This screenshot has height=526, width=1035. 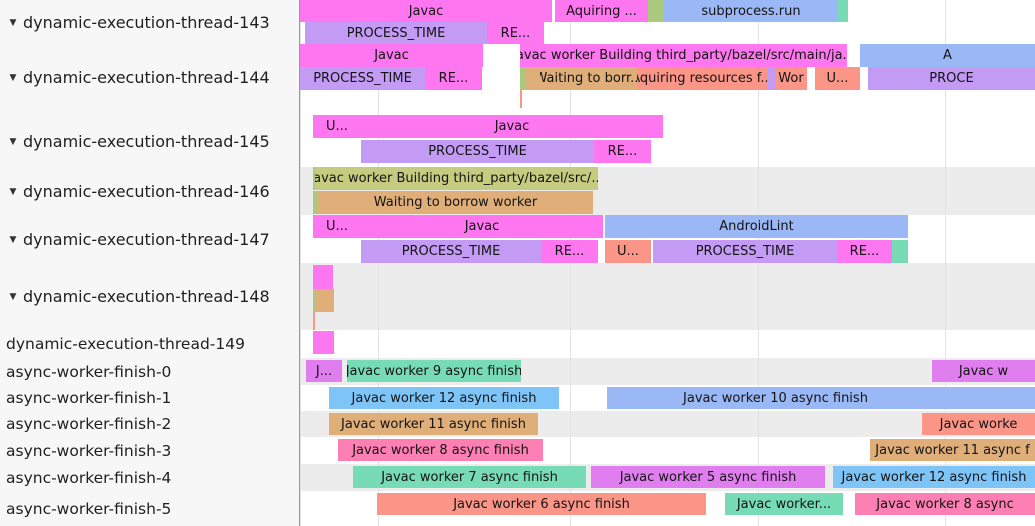 What do you see at coordinates (434, 371) in the screenshot?
I see `timeline-slice: Javac worker 9 async finish` at bounding box center [434, 371].